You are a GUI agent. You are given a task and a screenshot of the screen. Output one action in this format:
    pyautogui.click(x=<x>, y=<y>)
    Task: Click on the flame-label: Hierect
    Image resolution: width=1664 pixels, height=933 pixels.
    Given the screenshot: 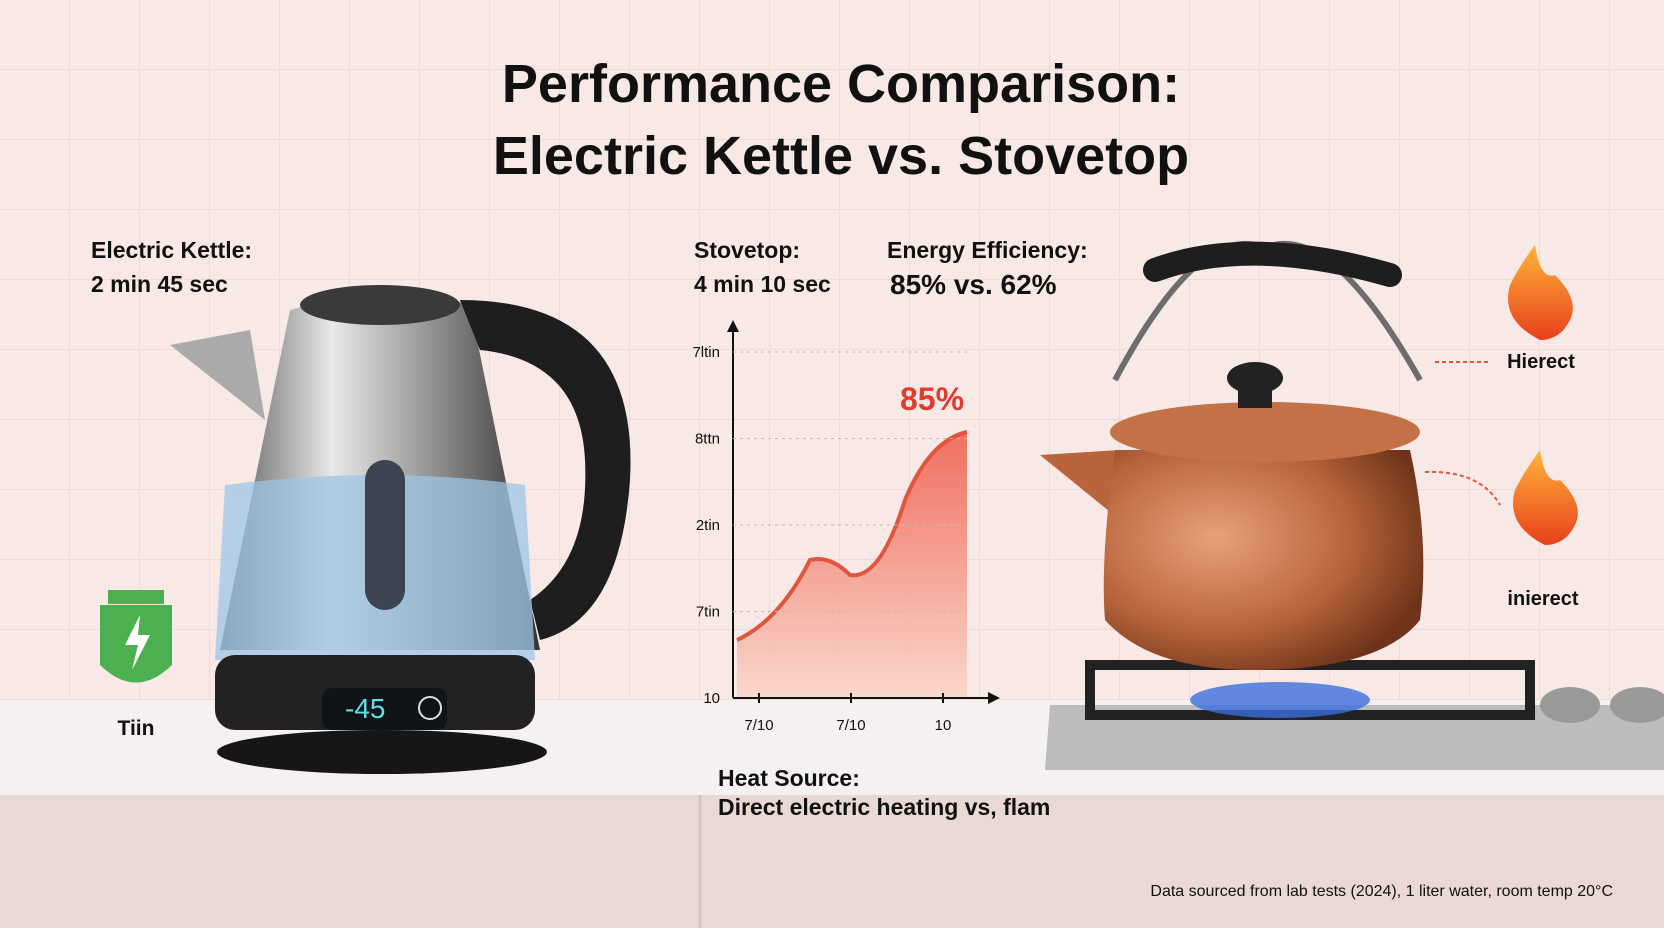 What is the action you would take?
    pyautogui.click(x=1541, y=362)
    